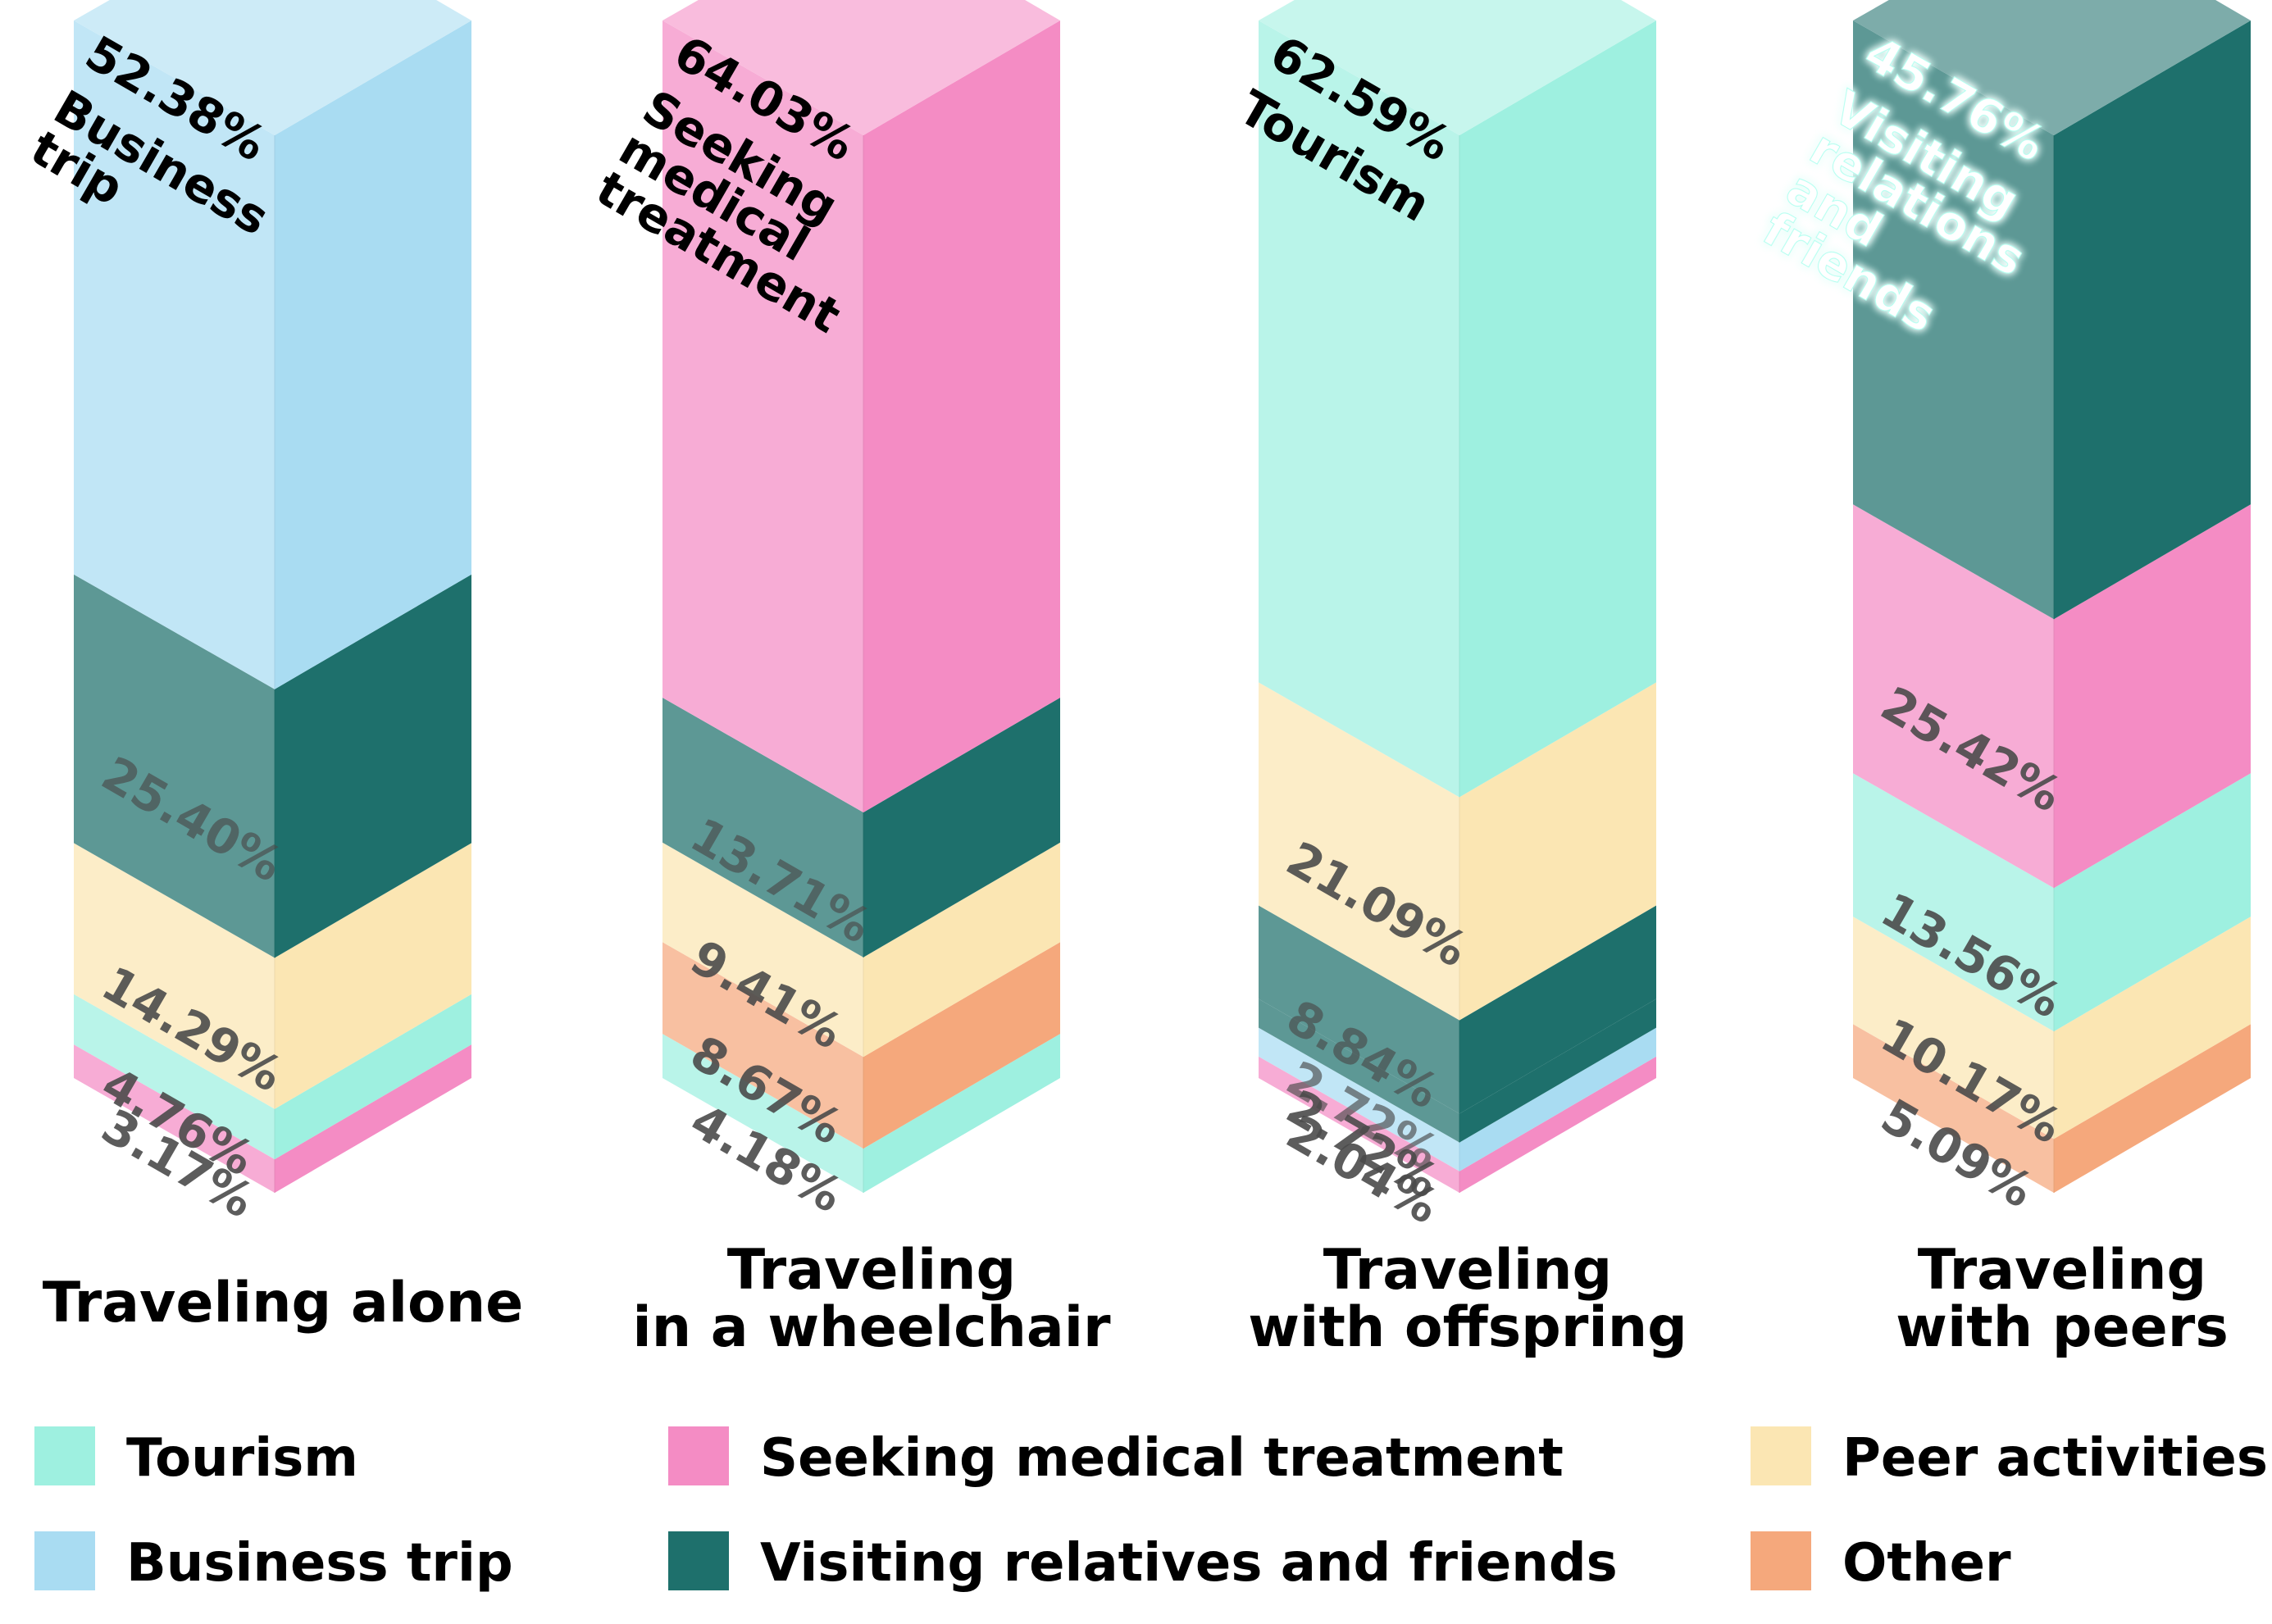 This screenshot has width=2272, height=1624. I want to click on category-title-line: with peers, so click(2062, 1327).